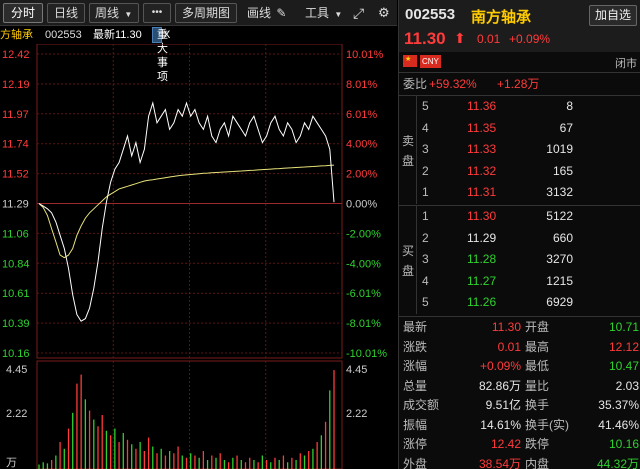 Image resolution: width=640 pixels, height=469 pixels. What do you see at coordinates (537, 444) in the screenshot?
I see `stat-label: 跌停` at bounding box center [537, 444].